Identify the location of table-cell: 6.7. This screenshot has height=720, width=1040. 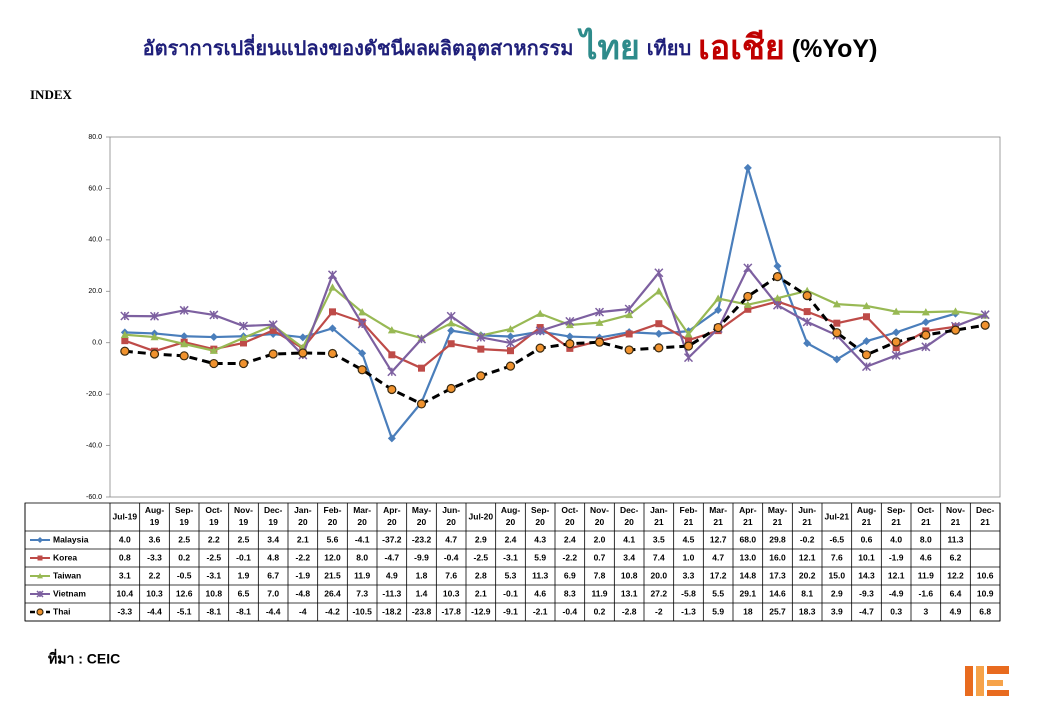
(273, 575).